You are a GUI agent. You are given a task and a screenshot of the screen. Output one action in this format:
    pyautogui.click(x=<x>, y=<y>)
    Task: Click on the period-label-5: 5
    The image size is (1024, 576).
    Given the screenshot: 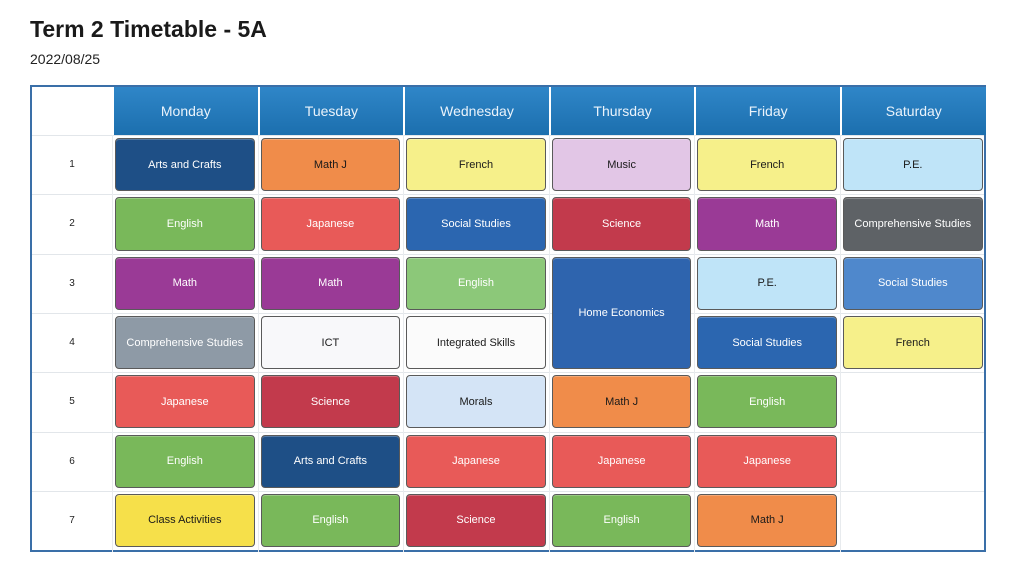 What is the action you would take?
    pyautogui.click(x=72, y=402)
    